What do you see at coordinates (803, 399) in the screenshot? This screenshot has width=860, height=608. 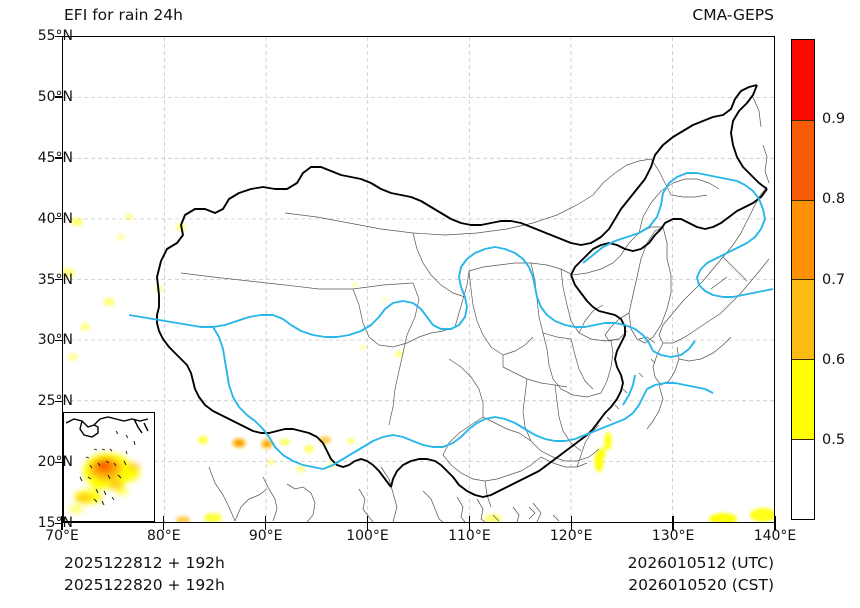 I see `colorbar-segment-0.5-0.6` at bounding box center [803, 399].